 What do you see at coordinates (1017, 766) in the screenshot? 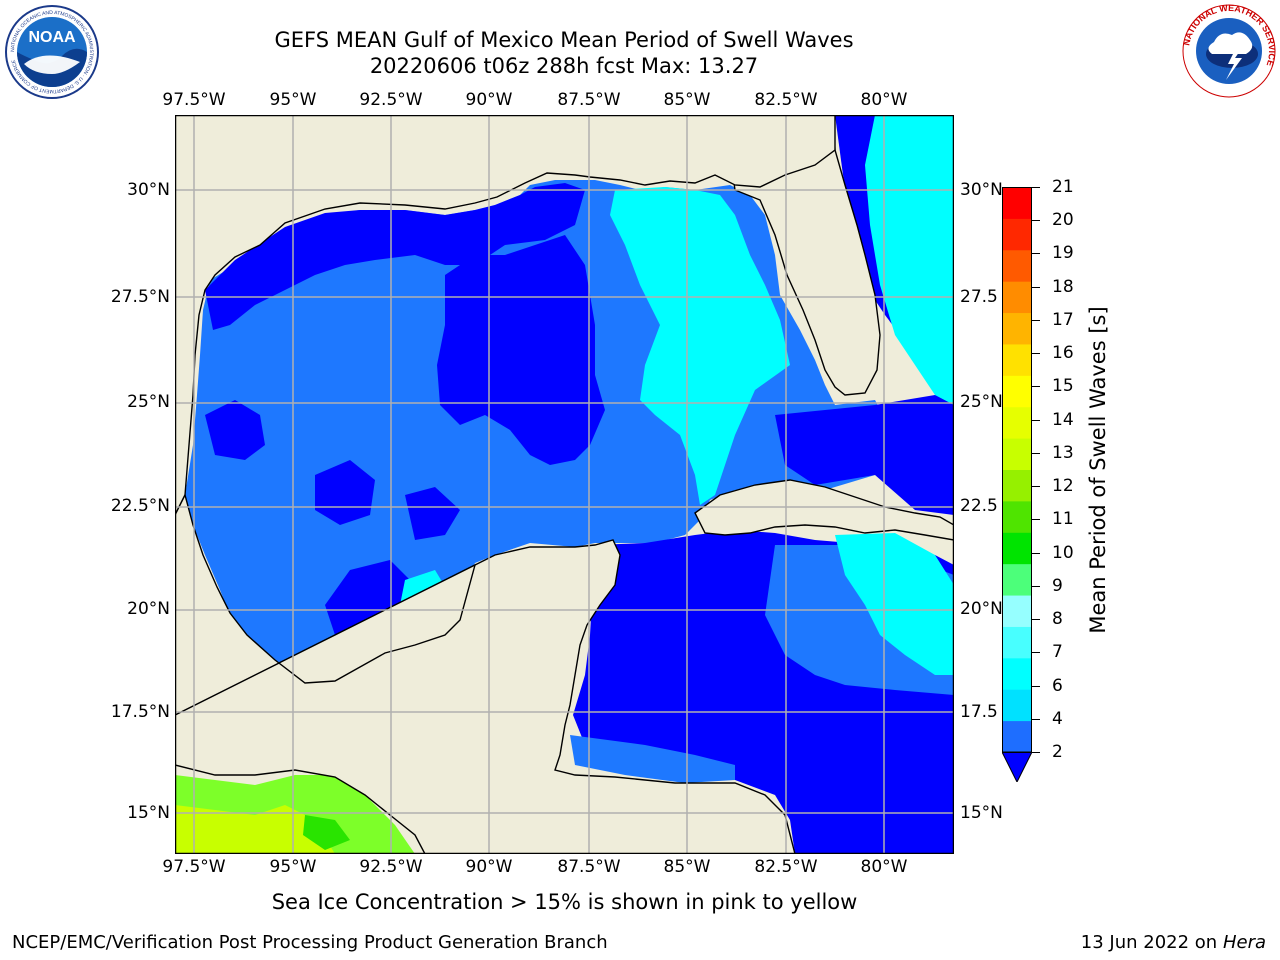
I see `colorbar-under-triangle` at bounding box center [1017, 766].